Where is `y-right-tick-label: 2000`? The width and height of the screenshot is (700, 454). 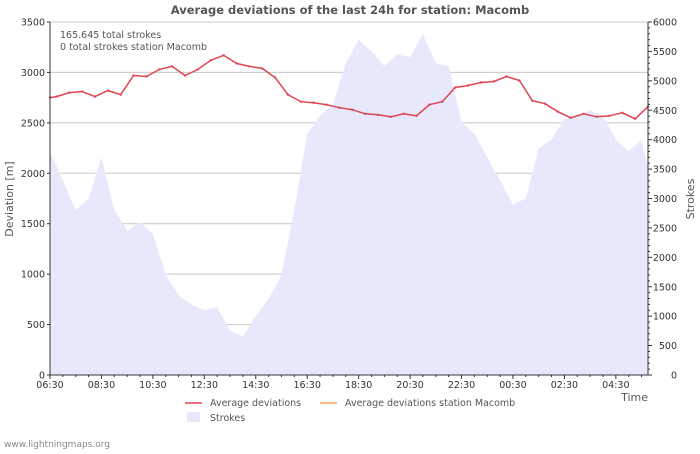
y-right-tick-label: 2000 is located at coordinates (665, 258).